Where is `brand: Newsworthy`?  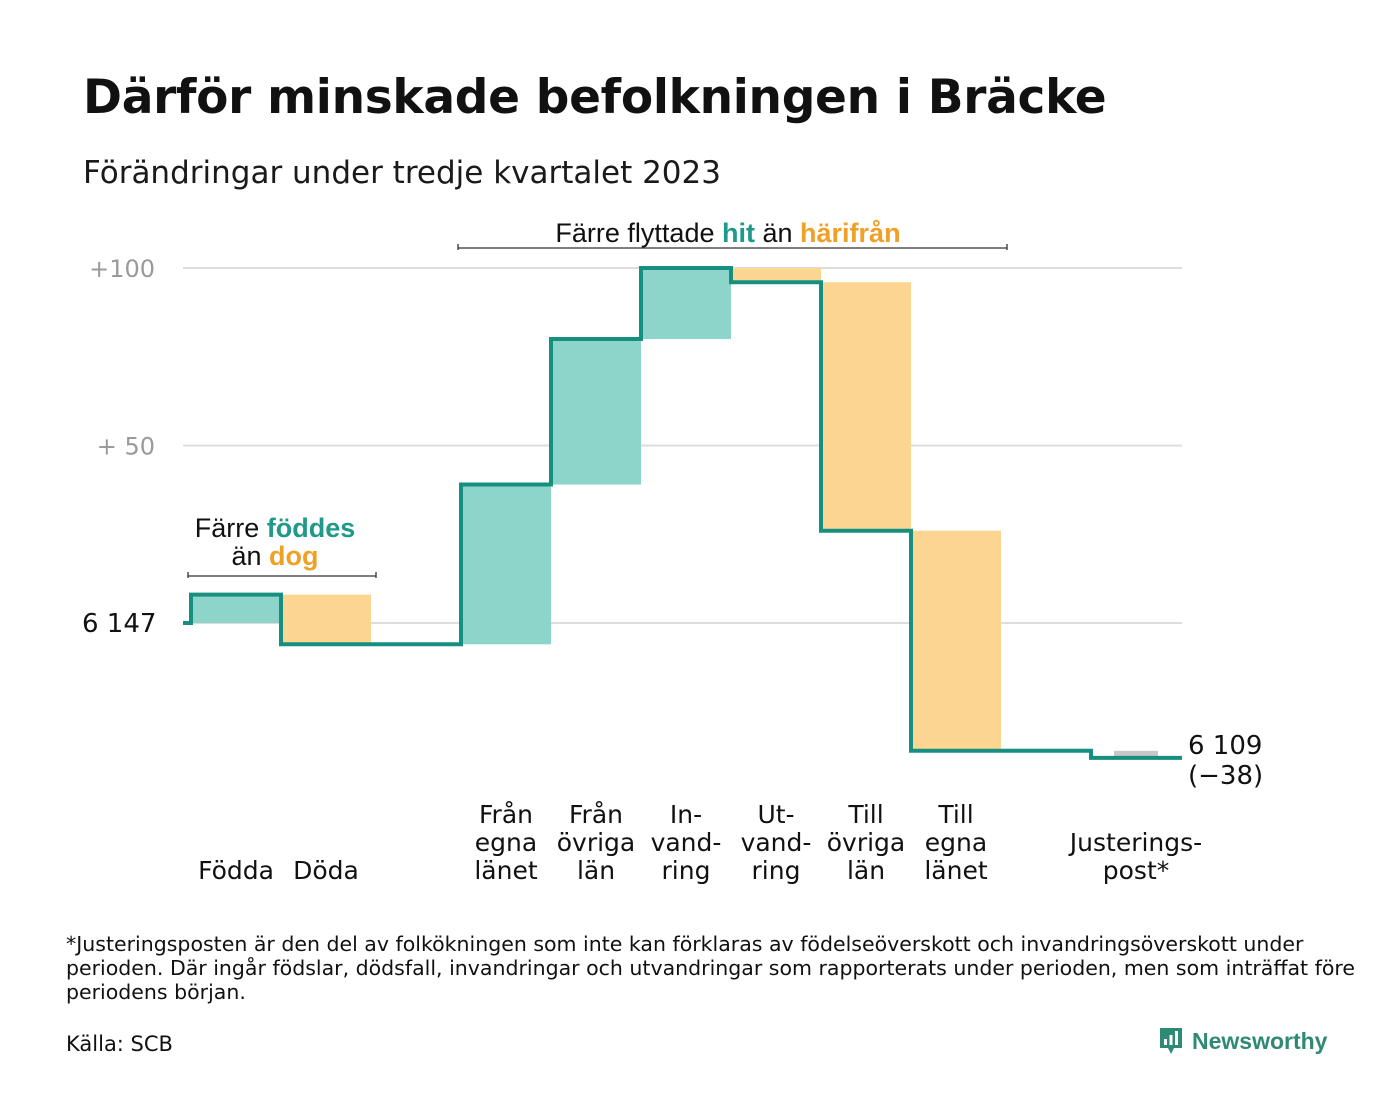
brand: Newsworthy is located at coordinates (1242, 1041).